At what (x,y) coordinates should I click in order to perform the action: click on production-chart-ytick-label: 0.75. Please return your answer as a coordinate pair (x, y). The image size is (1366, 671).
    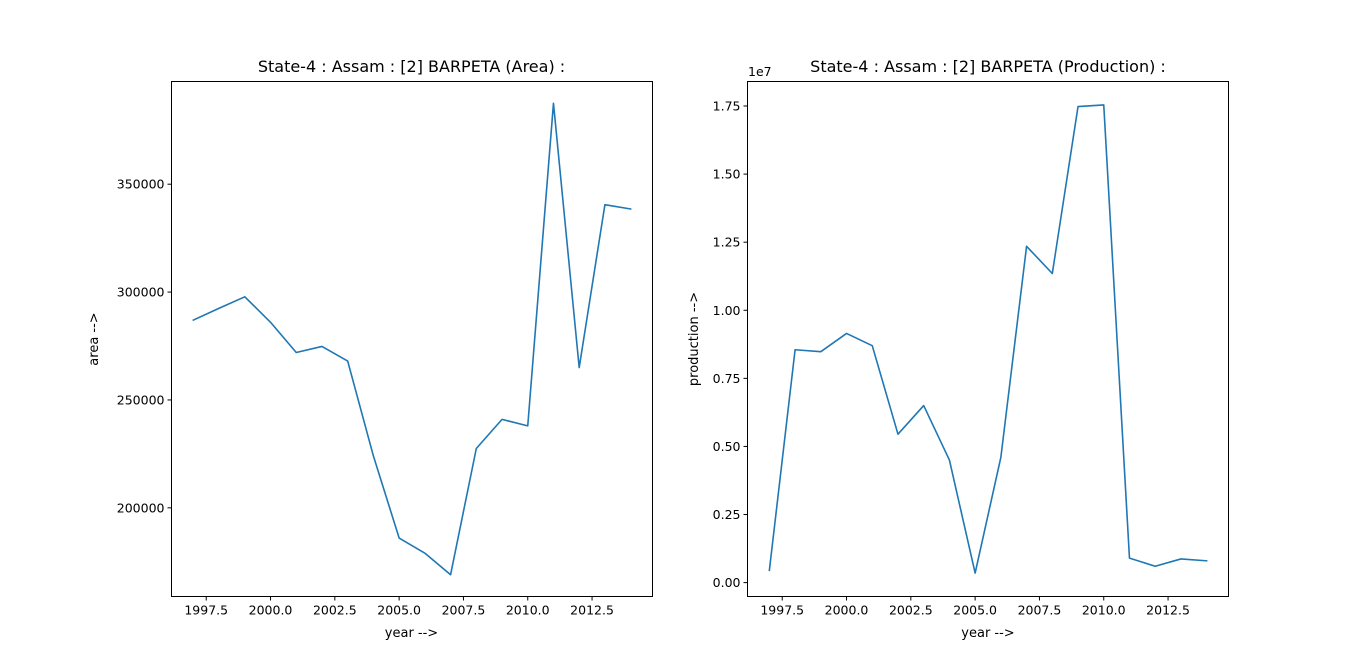
    Looking at the image, I should click on (727, 378).